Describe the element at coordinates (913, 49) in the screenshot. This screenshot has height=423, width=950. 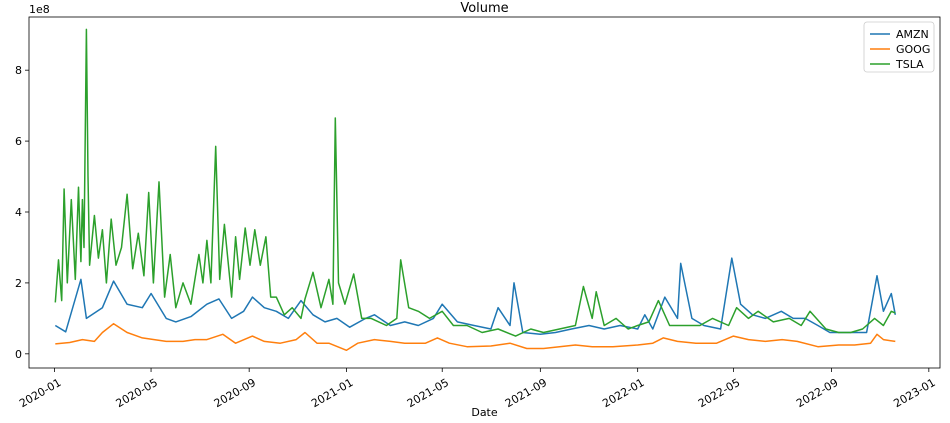
I see `legend-label-goog: GOOG` at that location.